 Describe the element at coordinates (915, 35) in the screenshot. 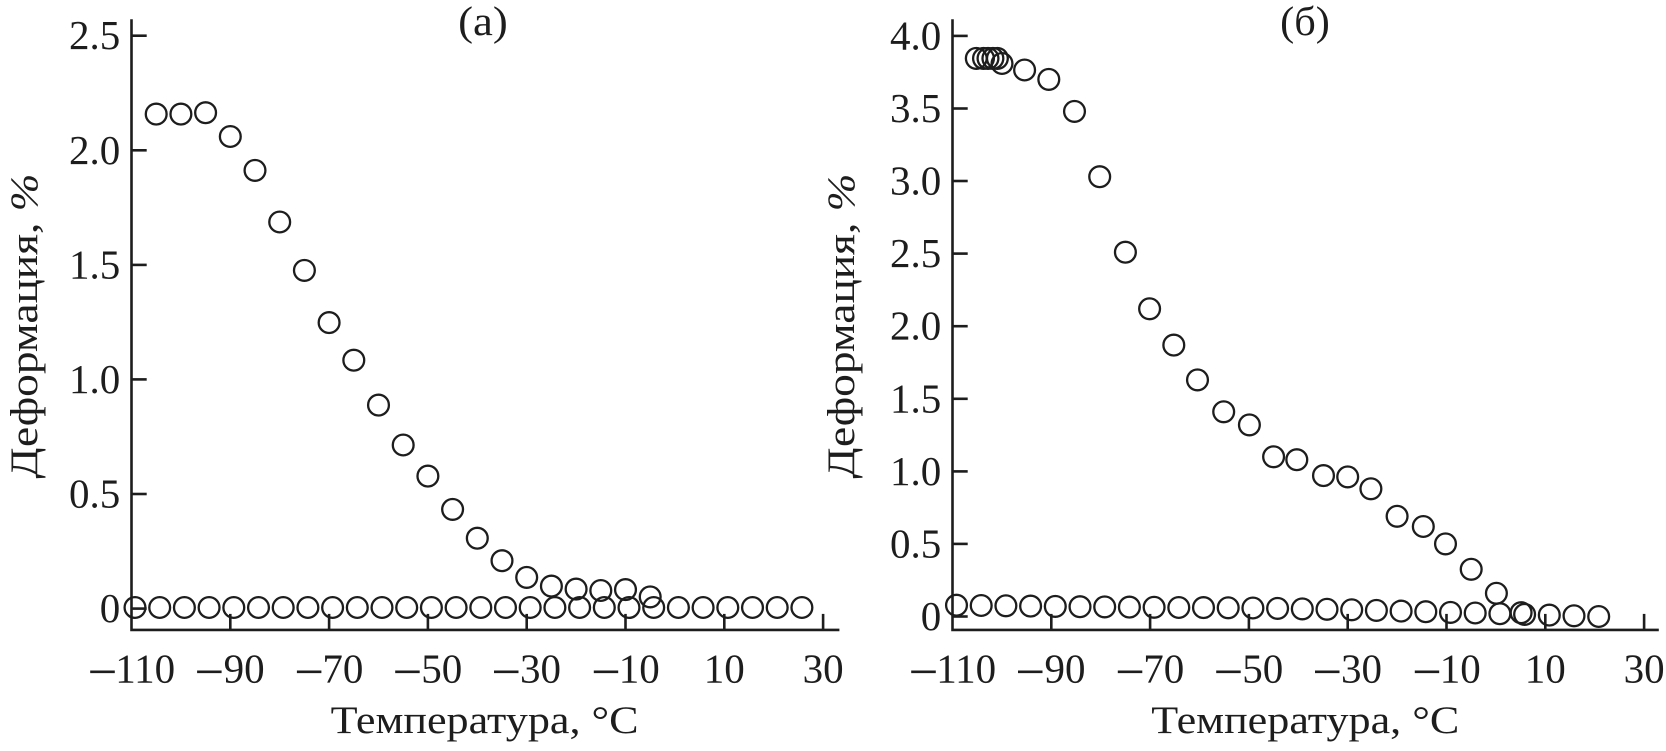

I see `svg-text: 4.0` at that location.